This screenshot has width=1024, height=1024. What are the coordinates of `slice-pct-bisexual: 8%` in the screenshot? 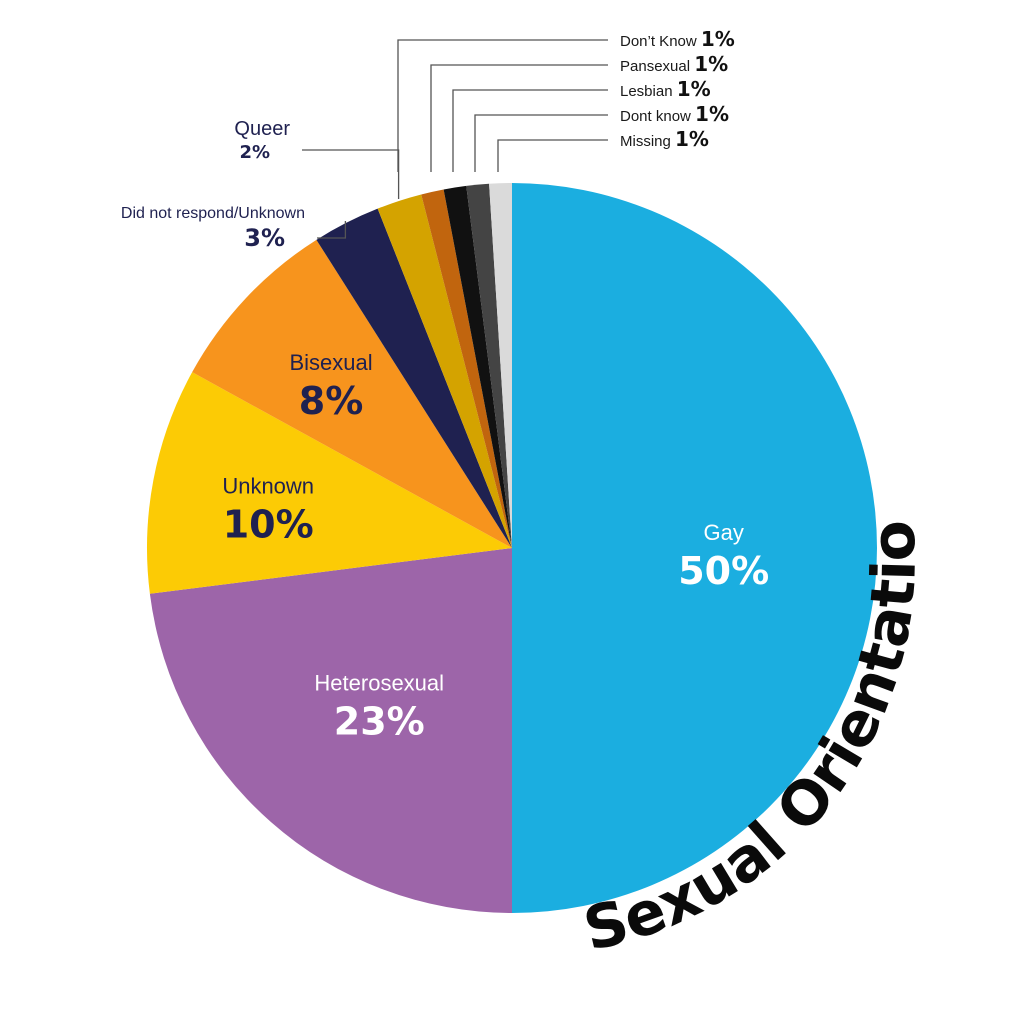 It's located at (331, 401).